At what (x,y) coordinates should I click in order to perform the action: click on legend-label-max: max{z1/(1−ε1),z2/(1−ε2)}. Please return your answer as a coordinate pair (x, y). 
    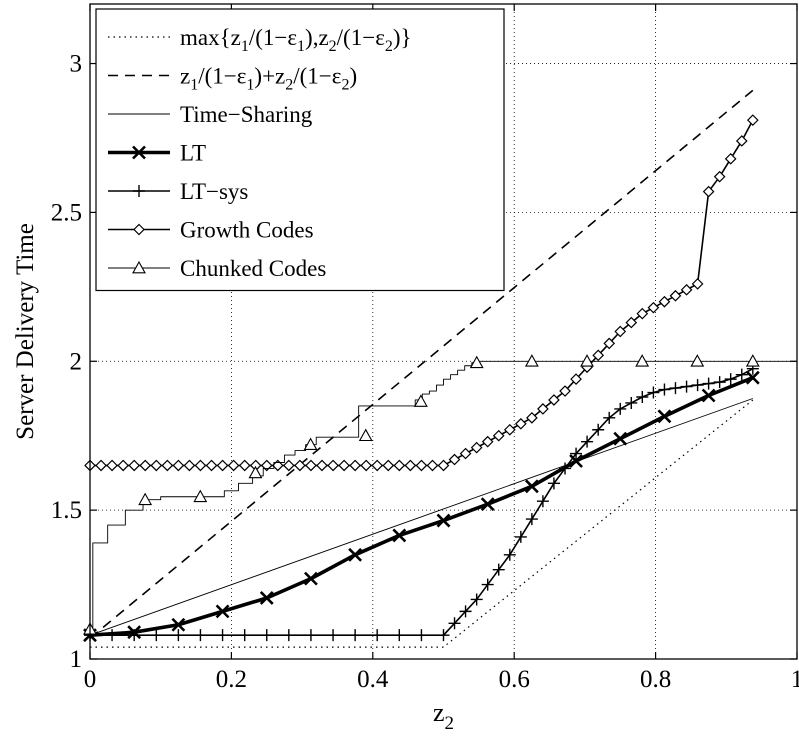
    Looking at the image, I should click on (296, 40).